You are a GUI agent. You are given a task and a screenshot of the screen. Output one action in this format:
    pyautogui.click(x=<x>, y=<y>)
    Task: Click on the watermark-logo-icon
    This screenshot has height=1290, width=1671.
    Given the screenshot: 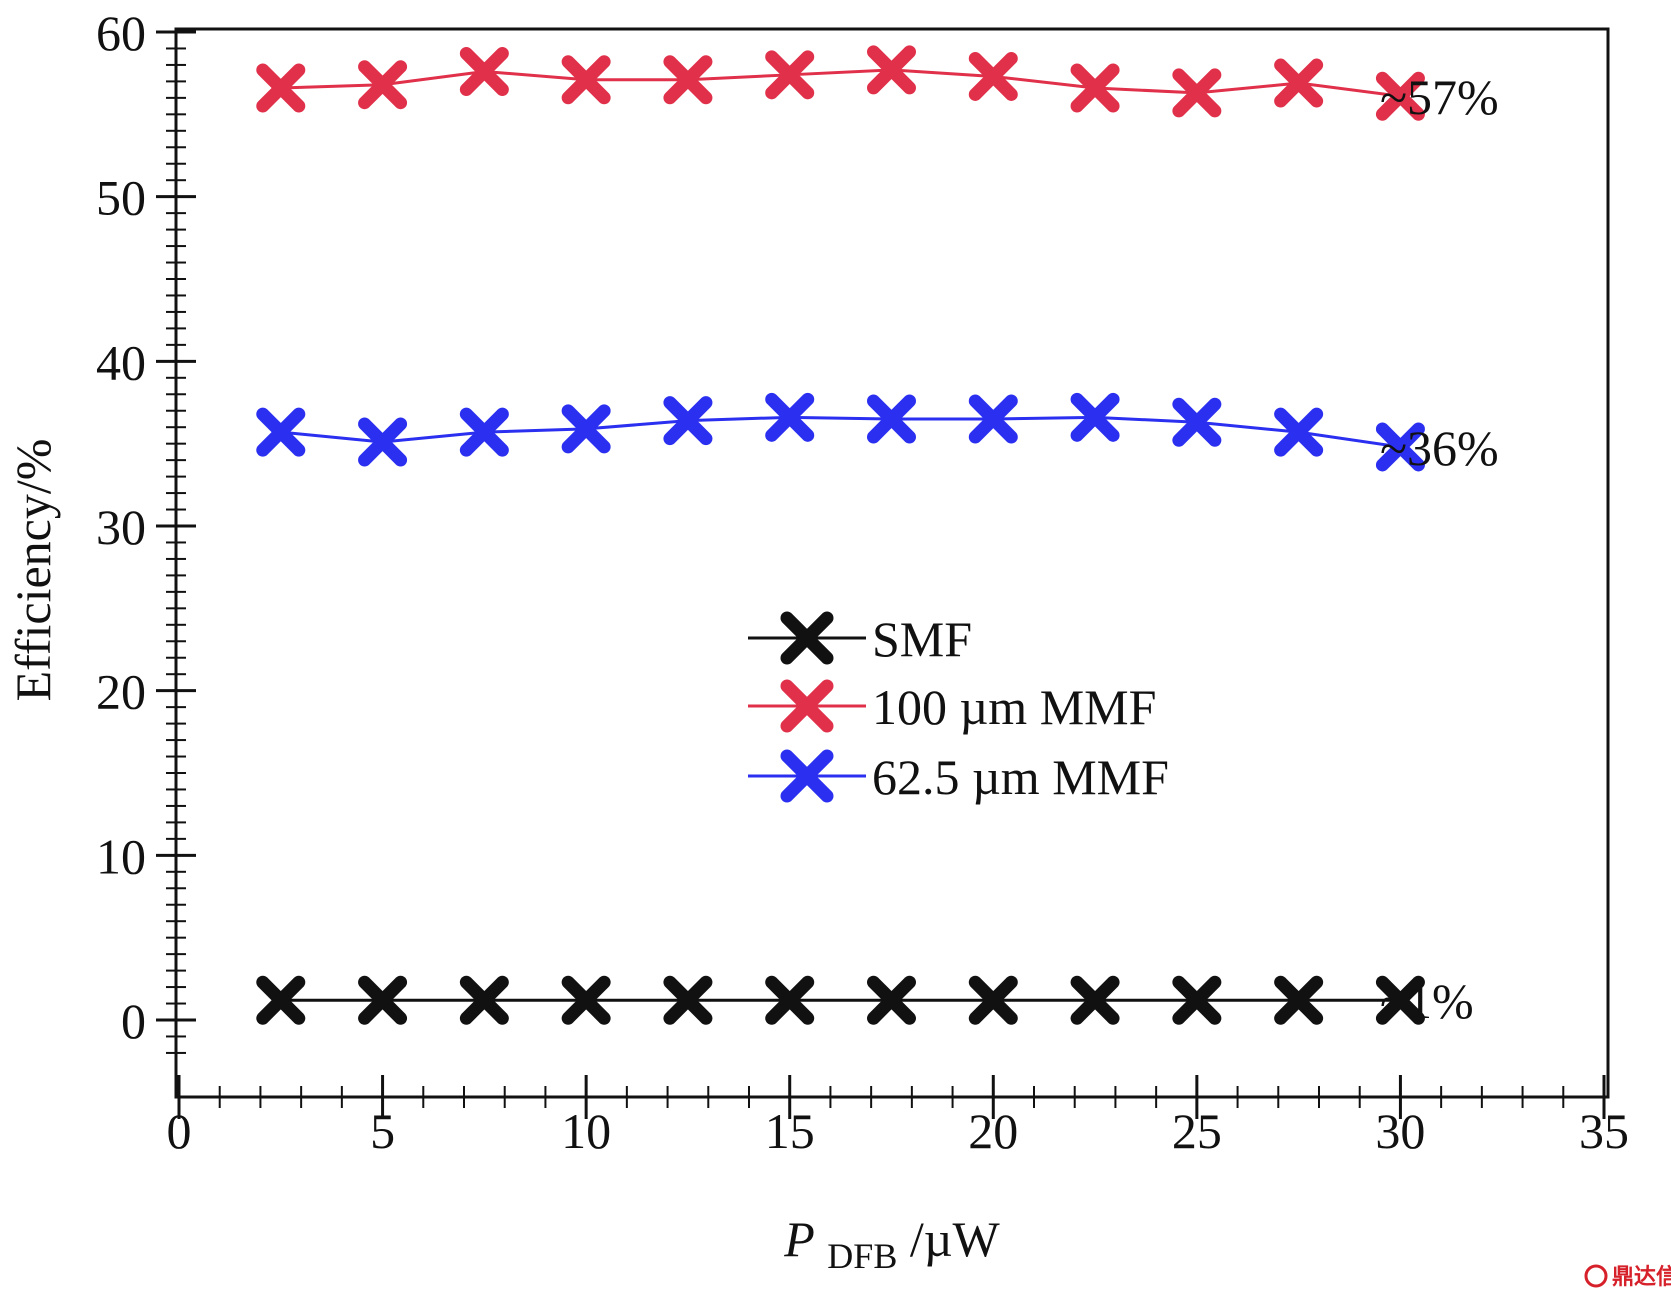 What is the action you would take?
    pyautogui.click(x=1596, y=1276)
    